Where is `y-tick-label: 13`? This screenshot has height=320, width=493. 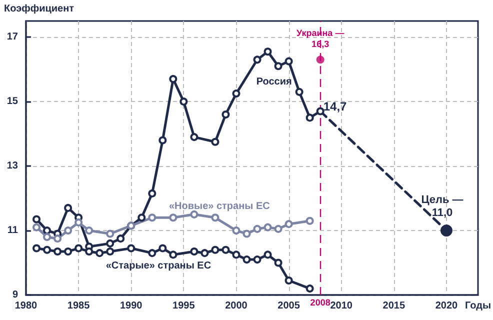
y-tick-label: 13 is located at coordinates (12, 166).